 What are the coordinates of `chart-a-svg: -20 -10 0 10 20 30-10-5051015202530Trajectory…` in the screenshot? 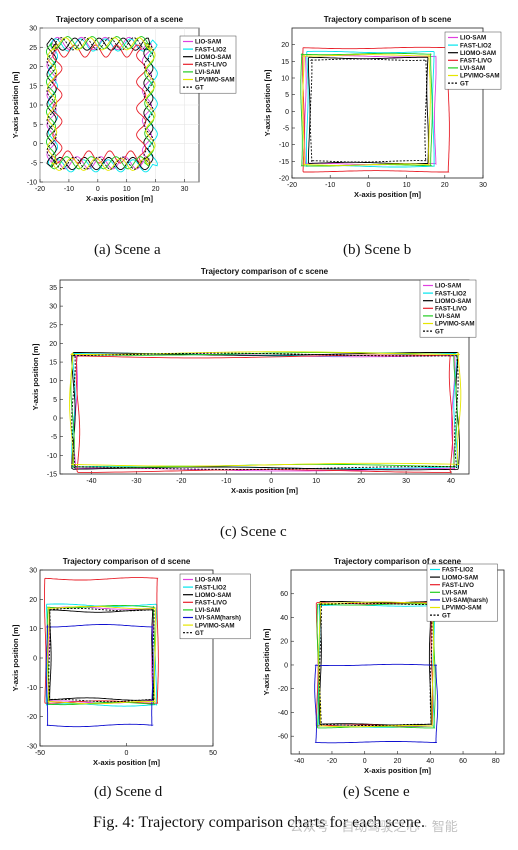 It's located at (124, 109).